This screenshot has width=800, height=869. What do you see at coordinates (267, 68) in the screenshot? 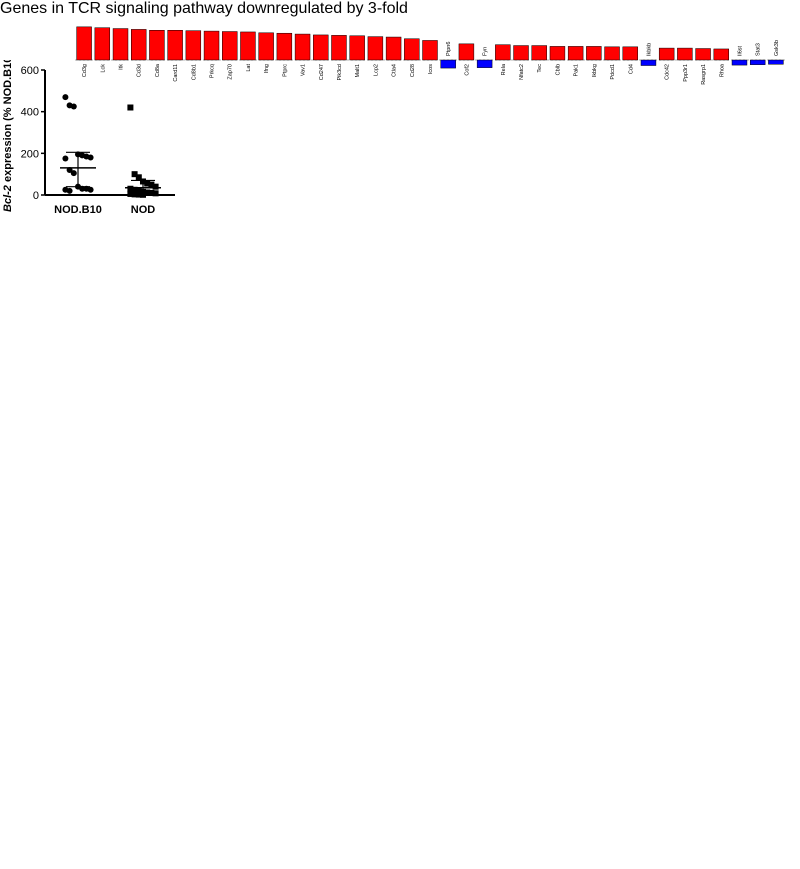
I see `category-label: Ifng` at bounding box center [267, 68].